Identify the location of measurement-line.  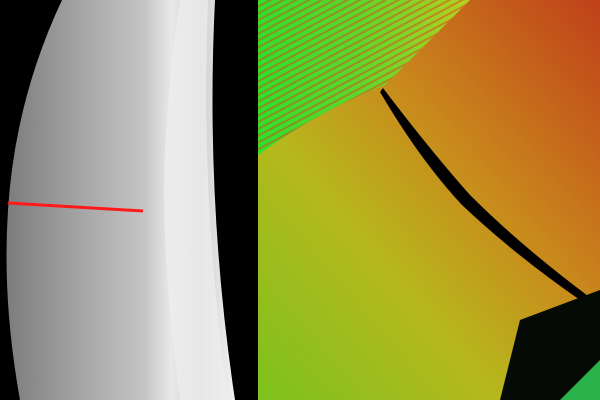
(75, 207).